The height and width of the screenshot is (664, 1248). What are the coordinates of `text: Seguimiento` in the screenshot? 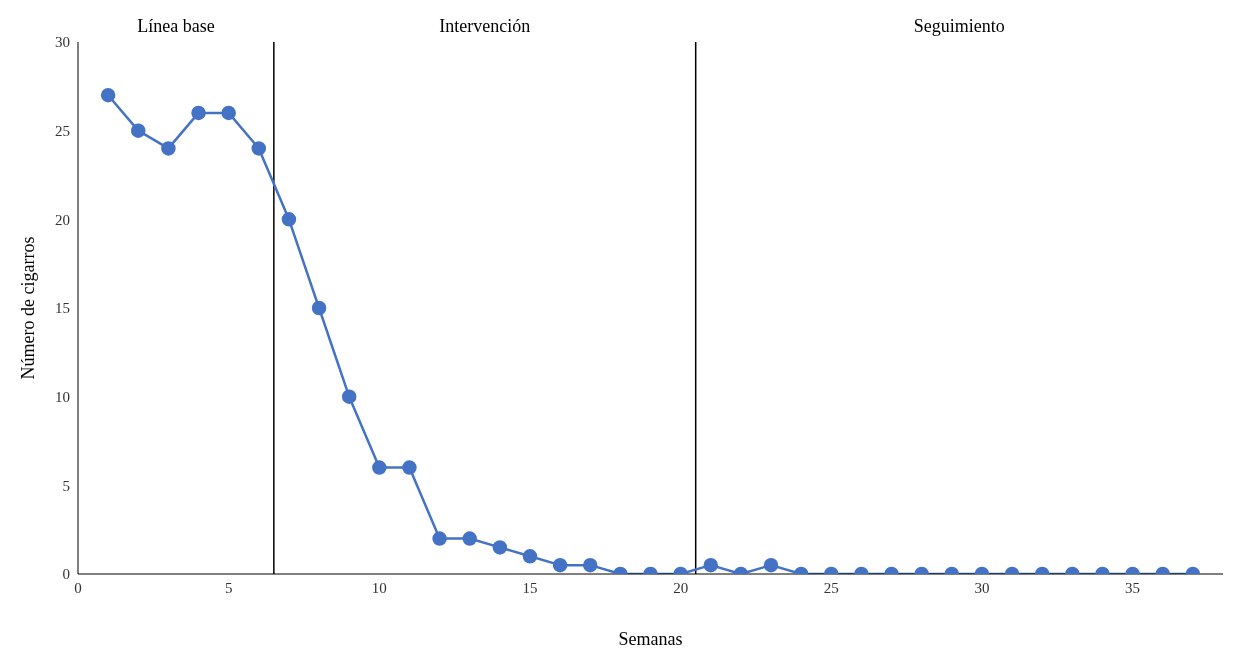 It's located at (959, 26).